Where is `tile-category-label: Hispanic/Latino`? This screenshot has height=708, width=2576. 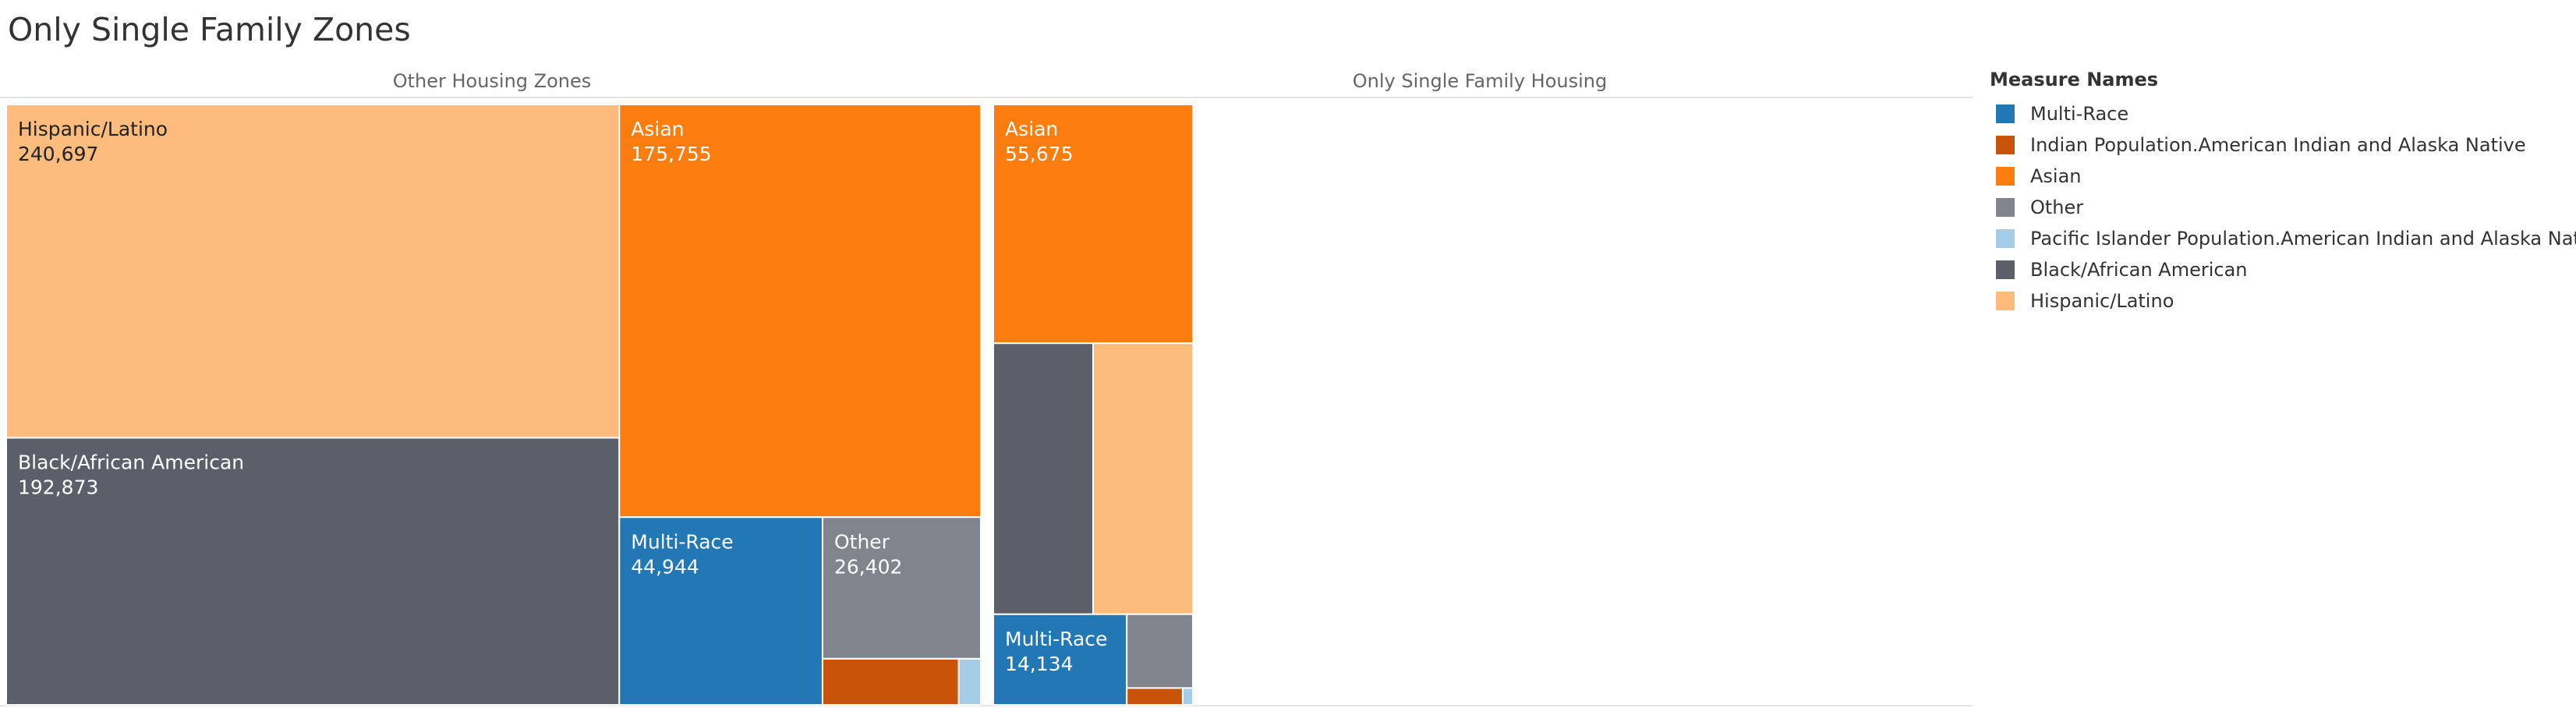
tile-category-label: Hispanic/Latino is located at coordinates (93, 129).